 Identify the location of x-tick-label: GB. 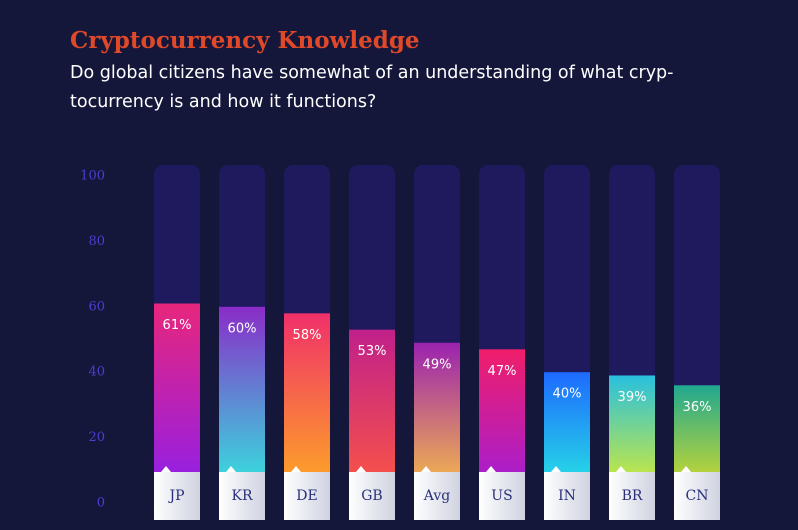
(371, 496).